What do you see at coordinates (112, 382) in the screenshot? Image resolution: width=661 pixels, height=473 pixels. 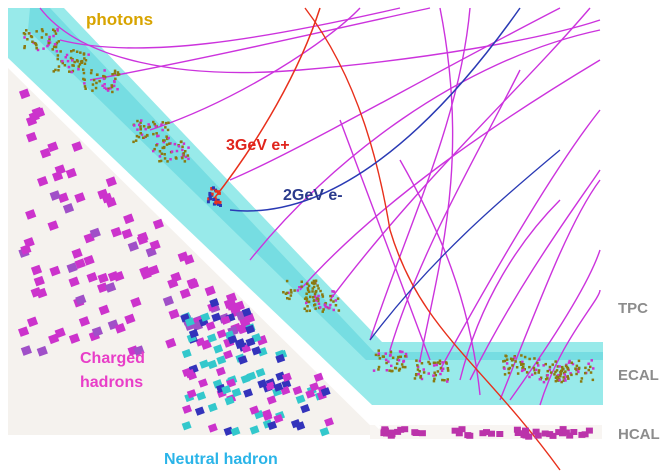 I see `label-charged-line2: hadrons` at bounding box center [112, 382].